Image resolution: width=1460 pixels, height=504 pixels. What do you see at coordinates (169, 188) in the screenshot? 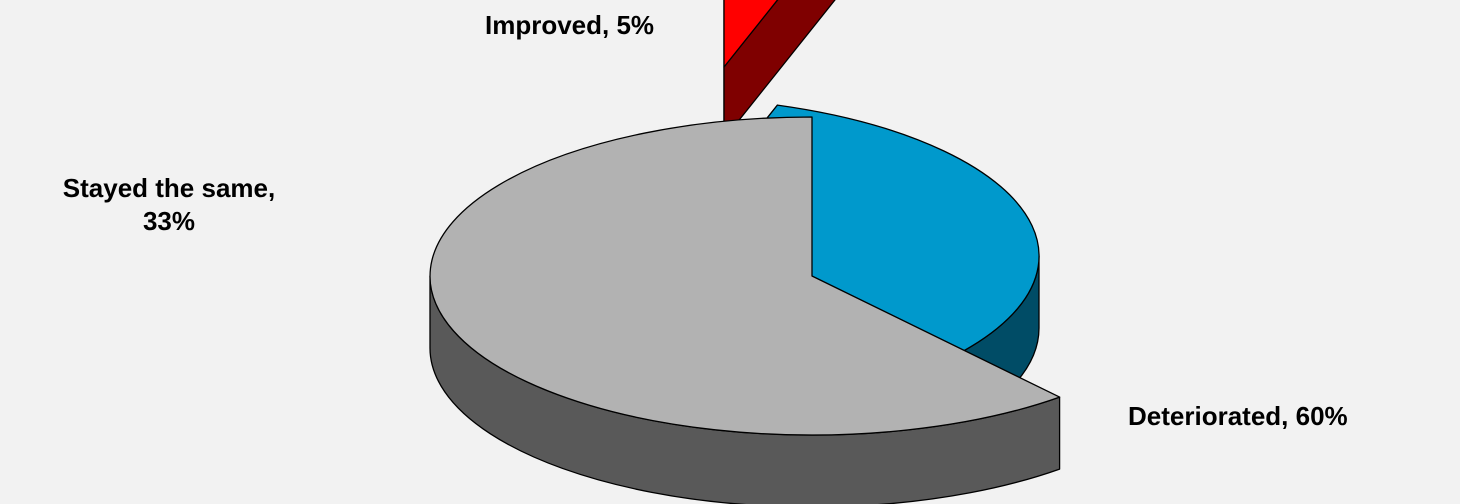
I see `slice-label-stayed-line1: Stayed the same,` at bounding box center [169, 188].